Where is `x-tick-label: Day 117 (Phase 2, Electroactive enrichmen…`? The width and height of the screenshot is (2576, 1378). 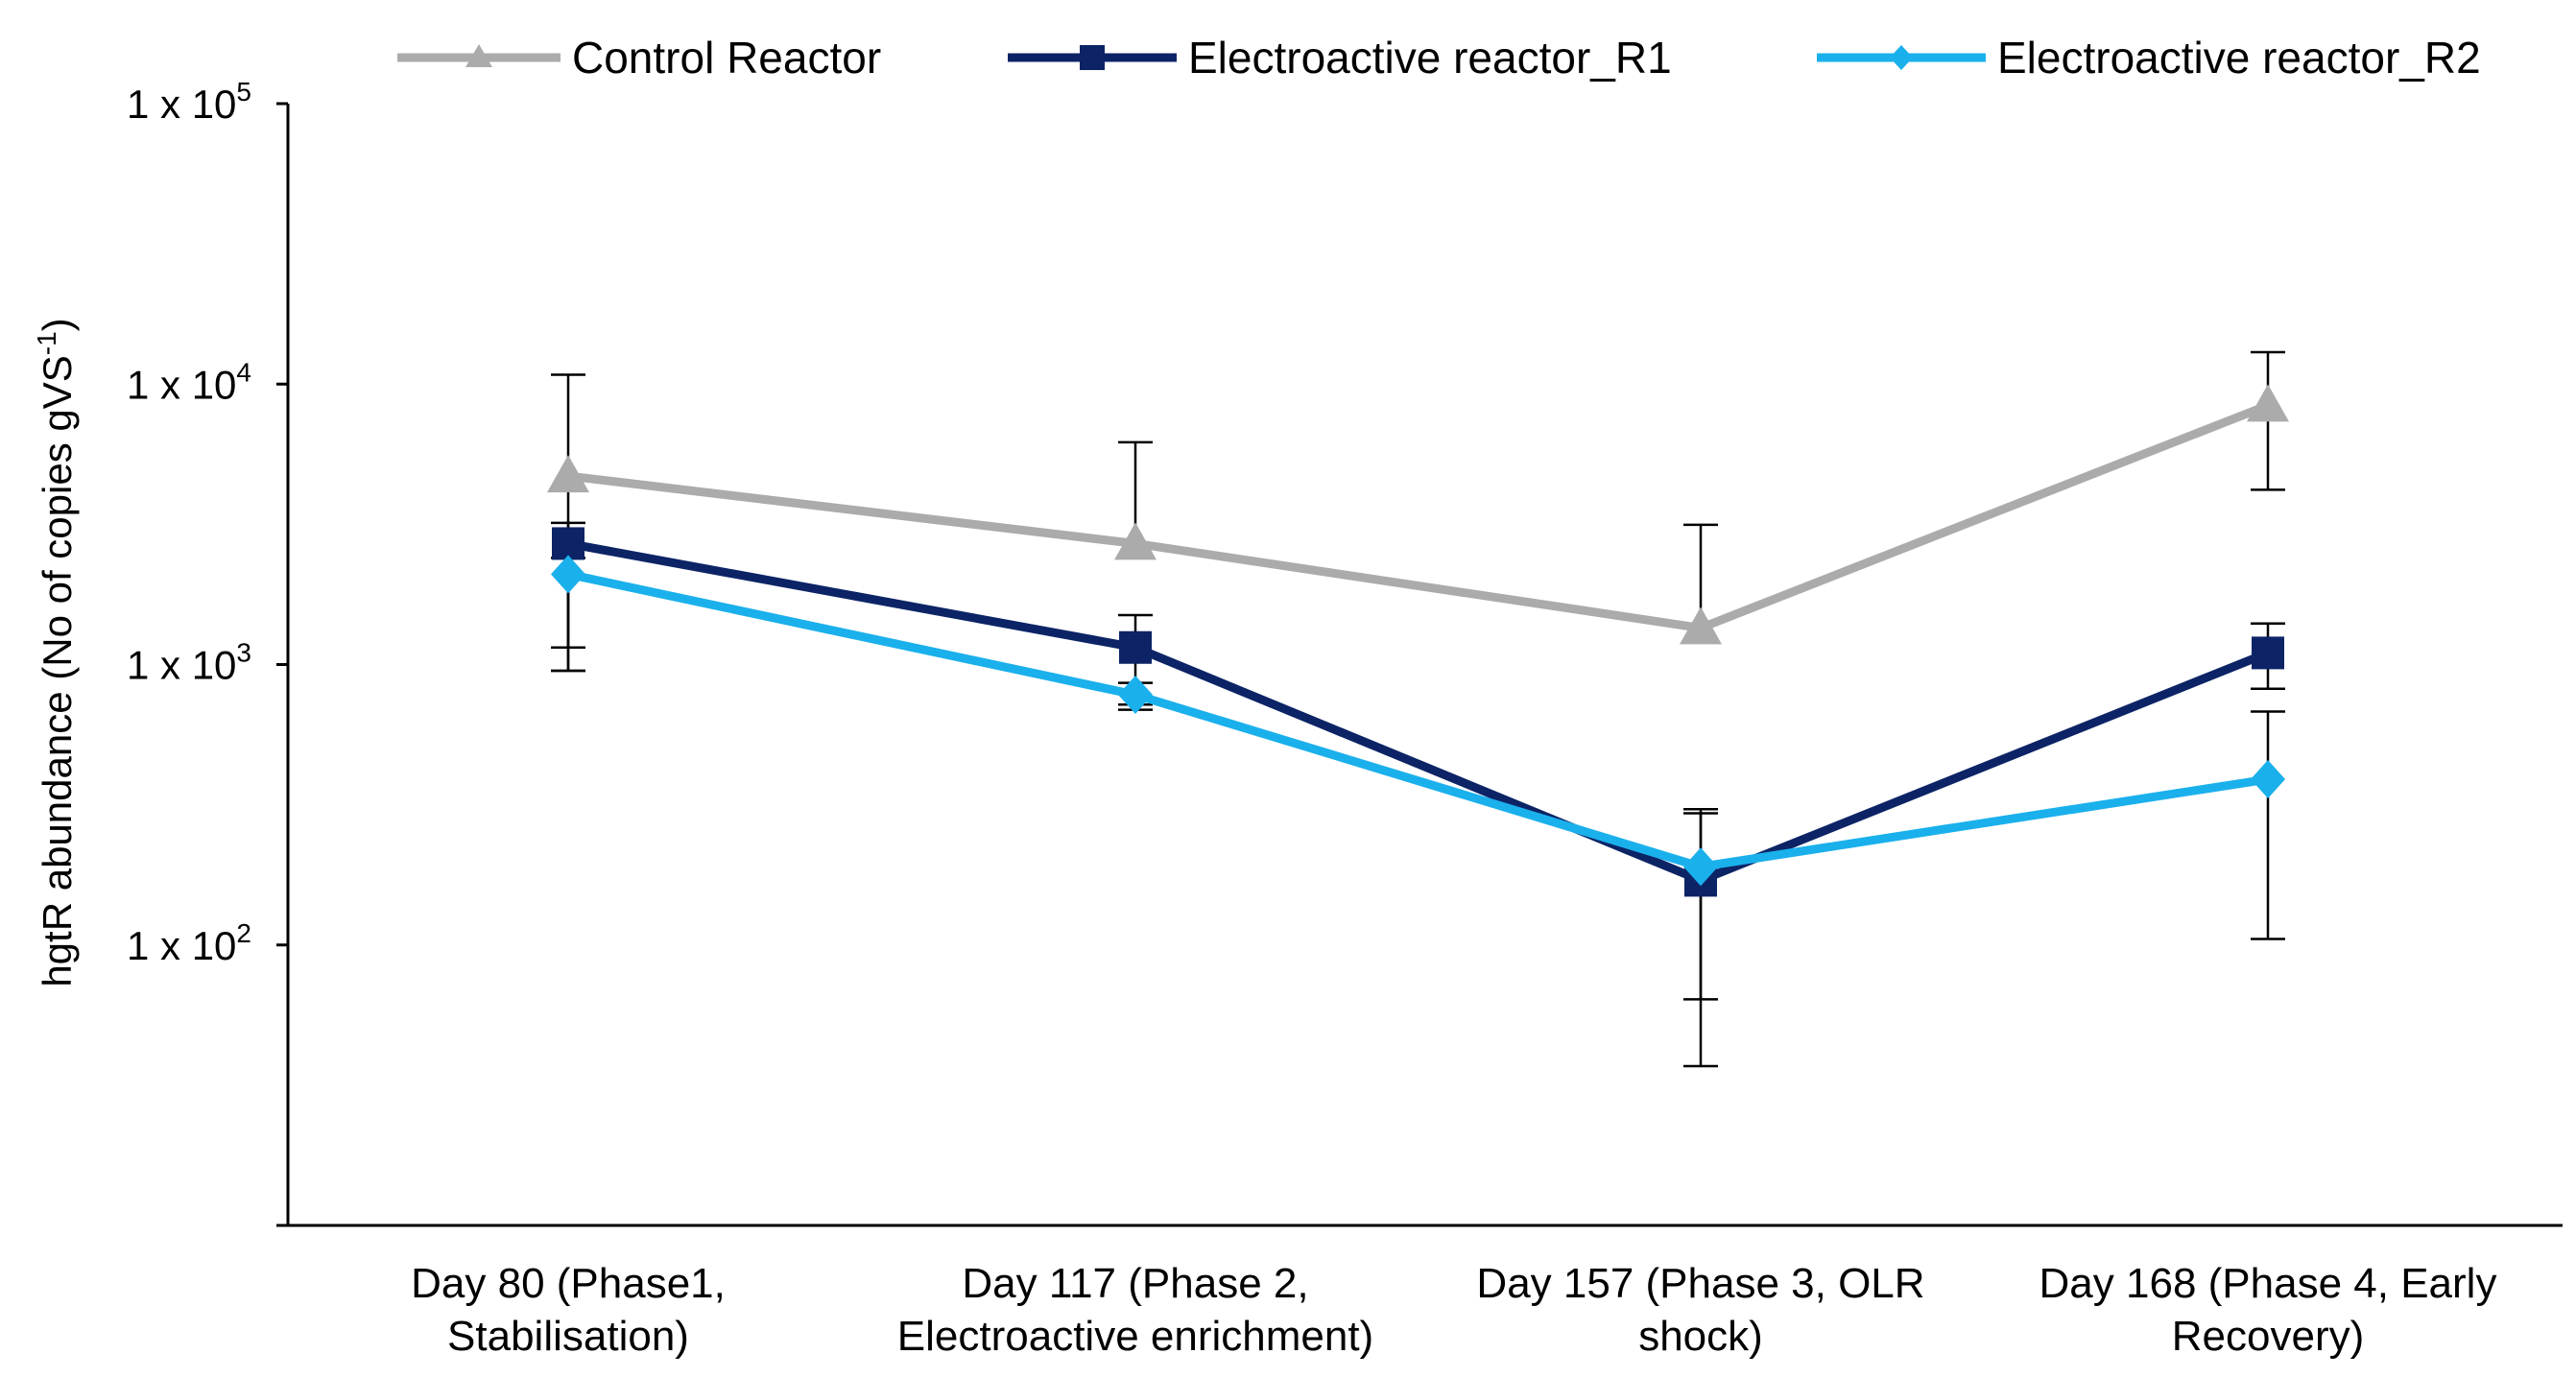
x-tick-label: Day 117 (Phase 2, Electroactive enrichmen… is located at coordinates (1135, 1310).